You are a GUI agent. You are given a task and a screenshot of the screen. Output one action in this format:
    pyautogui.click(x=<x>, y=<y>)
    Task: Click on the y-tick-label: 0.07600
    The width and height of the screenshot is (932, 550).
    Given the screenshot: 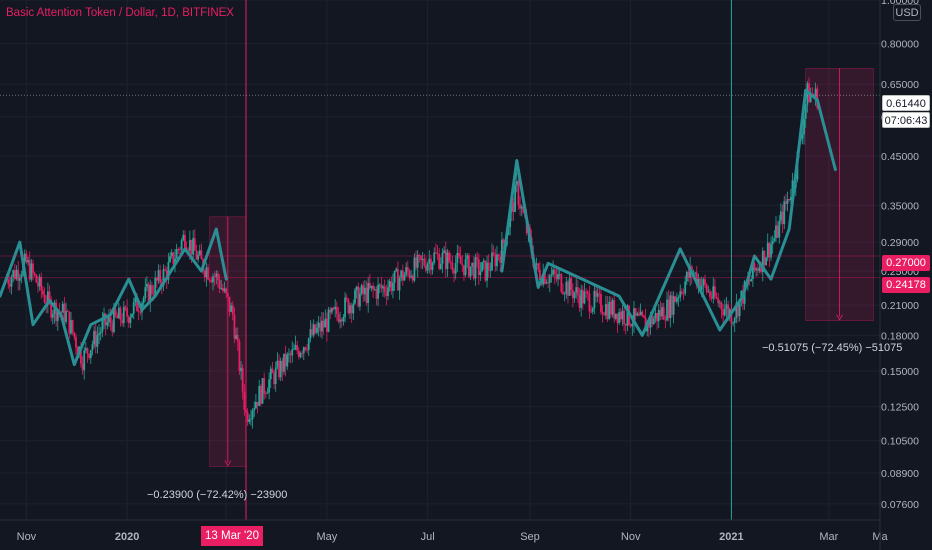 What is the action you would take?
    pyautogui.click(x=900, y=505)
    